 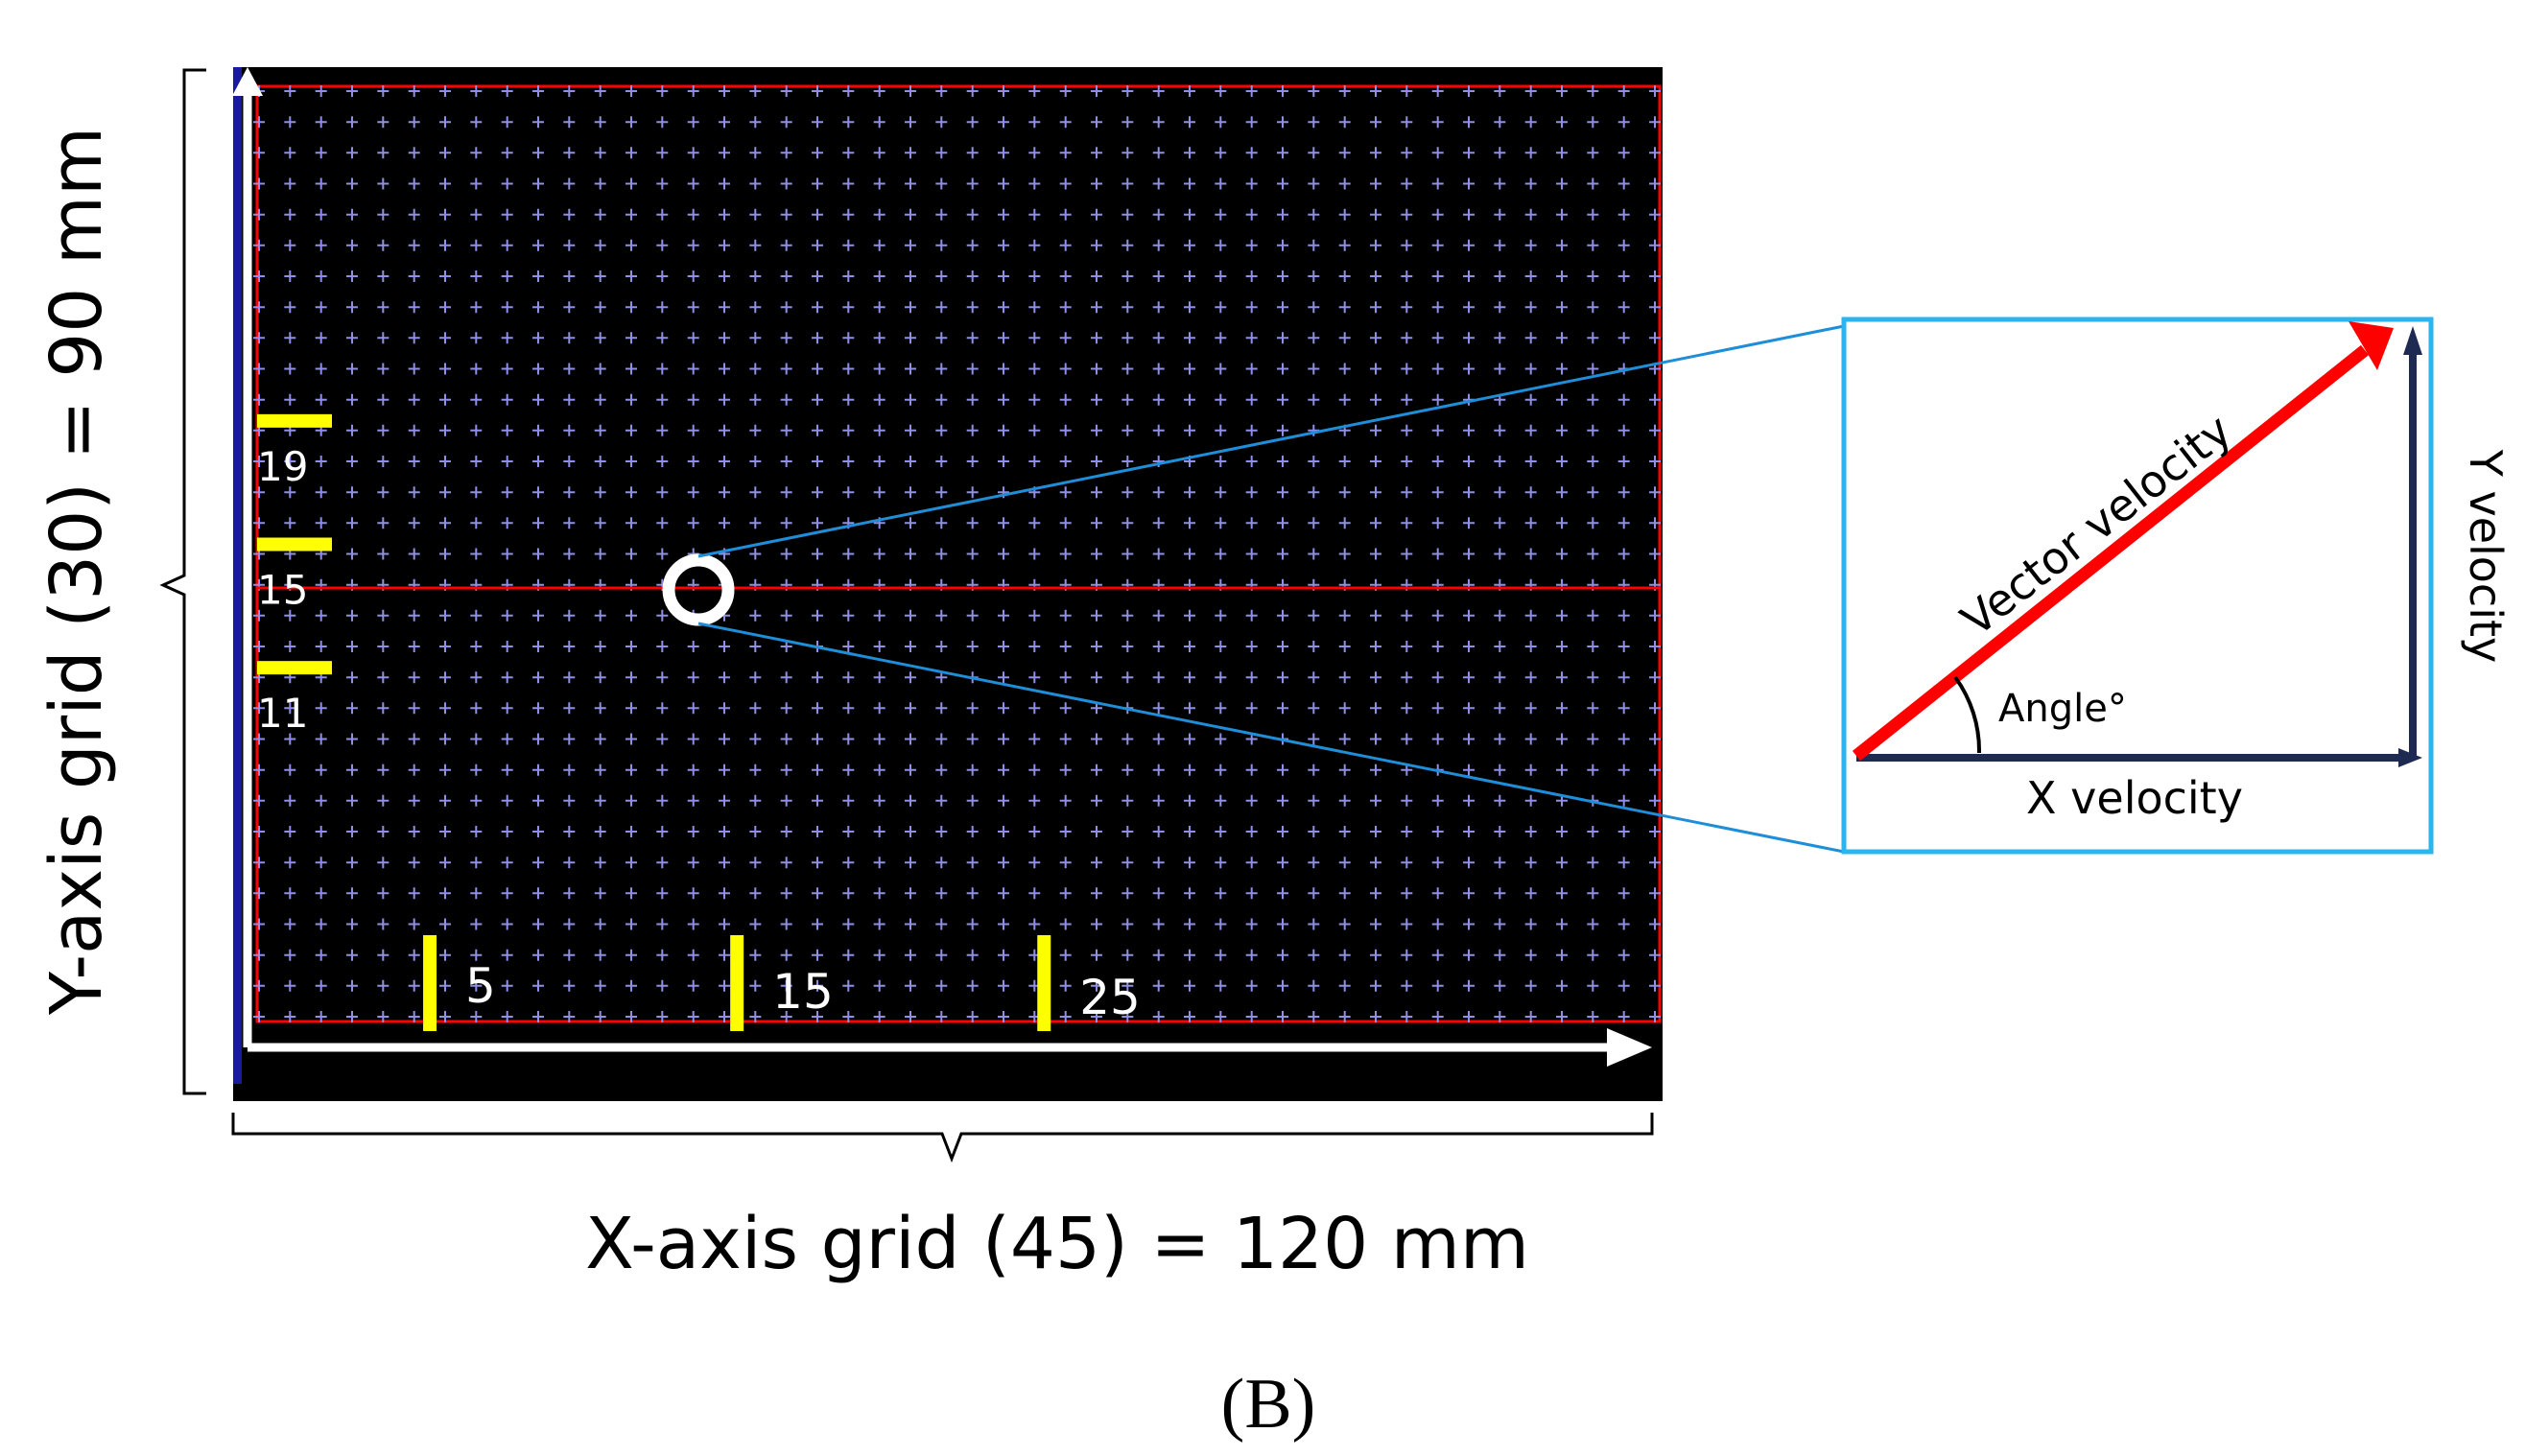 What do you see at coordinates (1968, 715) in the screenshot?
I see `angle-arc` at bounding box center [1968, 715].